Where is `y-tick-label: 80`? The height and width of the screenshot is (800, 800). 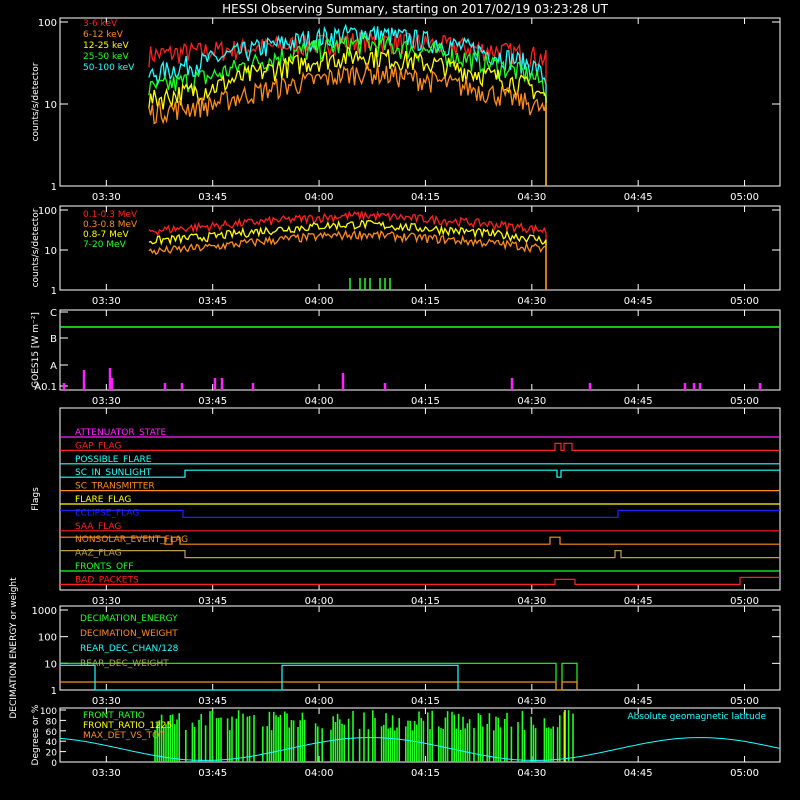
y-tick-label: 80 is located at coordinates (52, 722).